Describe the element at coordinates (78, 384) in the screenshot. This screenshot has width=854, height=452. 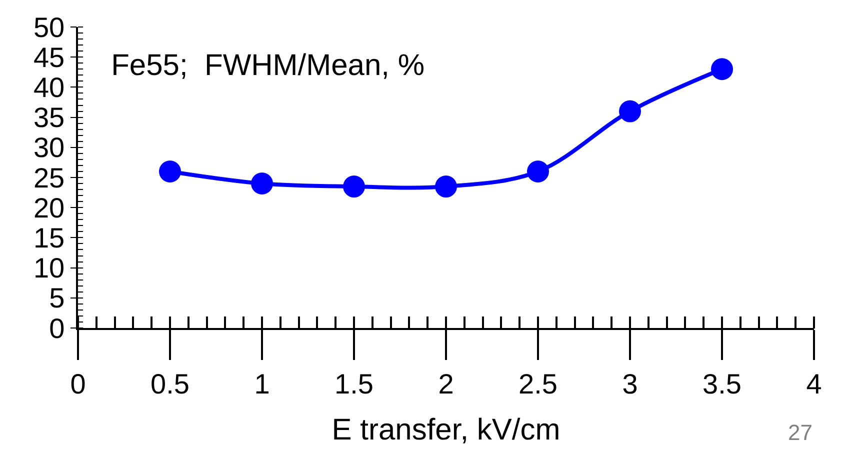
I see `x-tick-label: 0` at that location.